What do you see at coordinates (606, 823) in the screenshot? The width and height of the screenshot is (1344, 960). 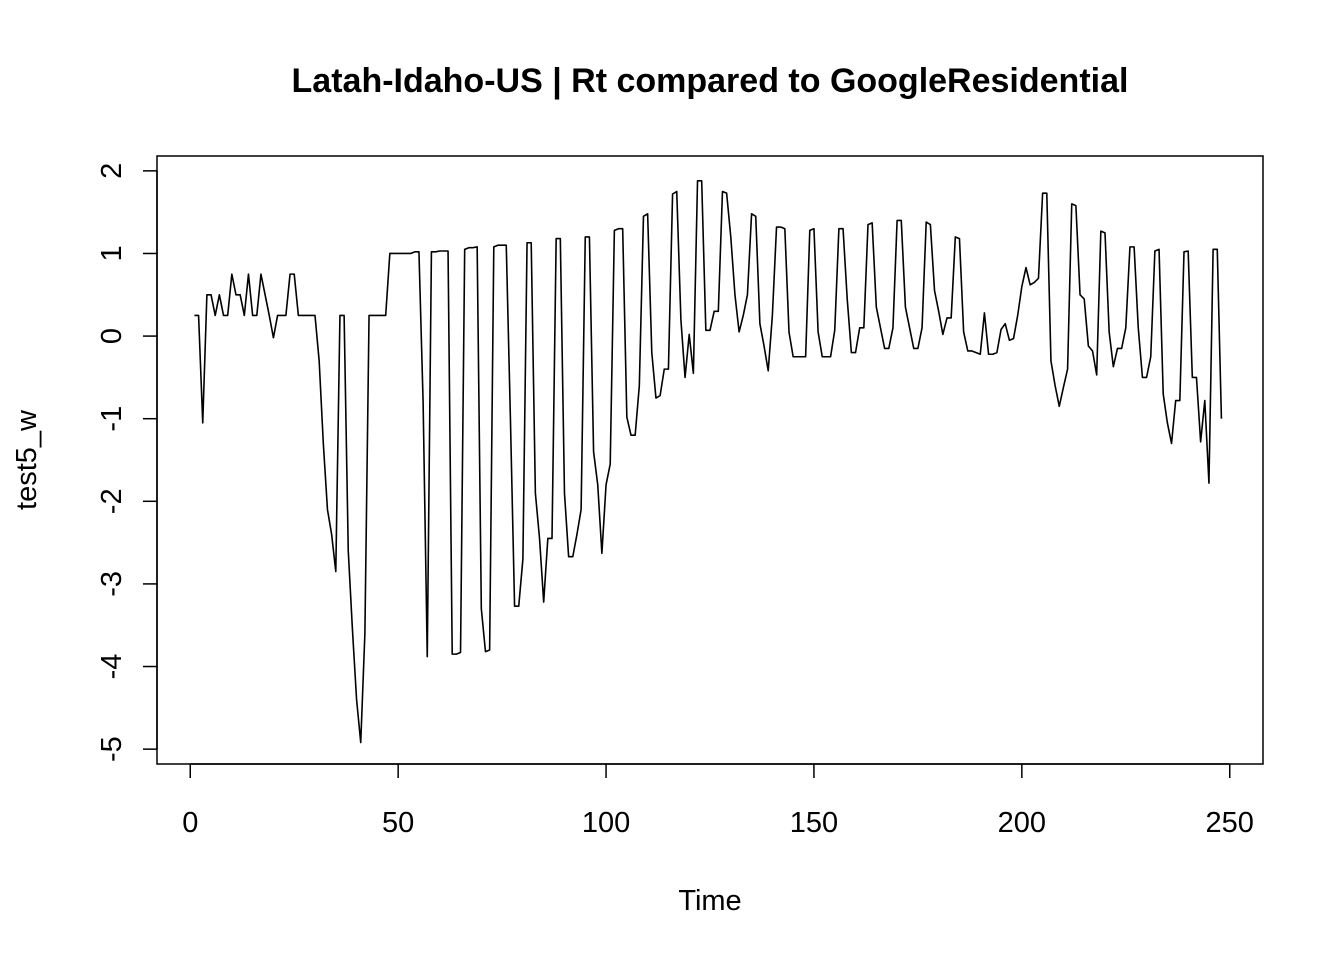 I see `x-tick-label: 100` at bounding box center [606, 823].